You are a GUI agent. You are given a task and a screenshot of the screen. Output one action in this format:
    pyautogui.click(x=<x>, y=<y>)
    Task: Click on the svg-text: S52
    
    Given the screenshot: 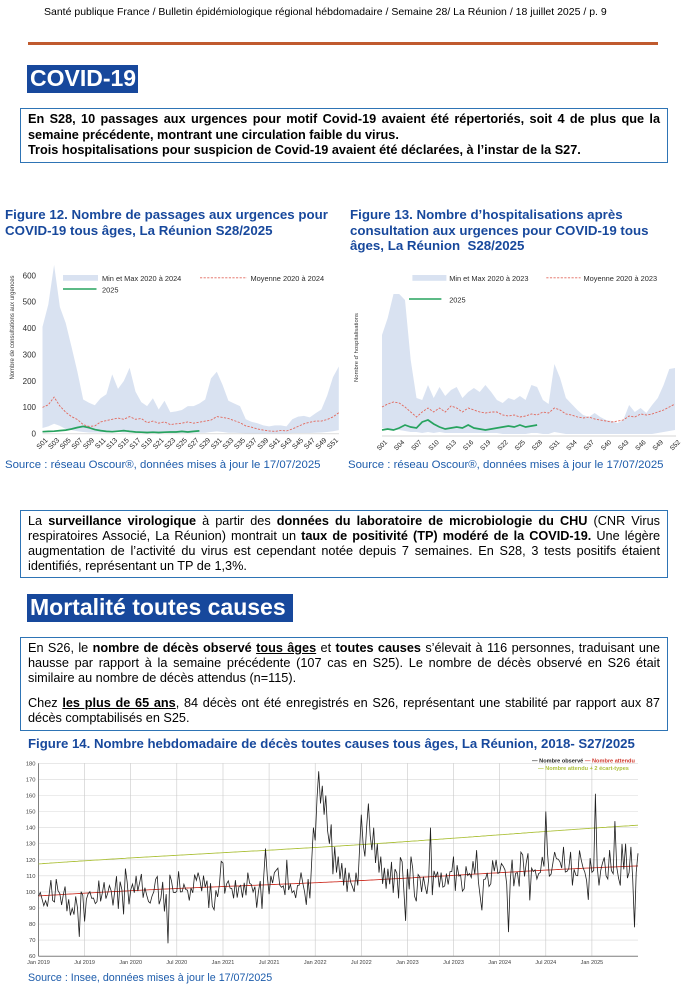 What is the action you would take?
    pyautogui.click(x=675, y=445)
    